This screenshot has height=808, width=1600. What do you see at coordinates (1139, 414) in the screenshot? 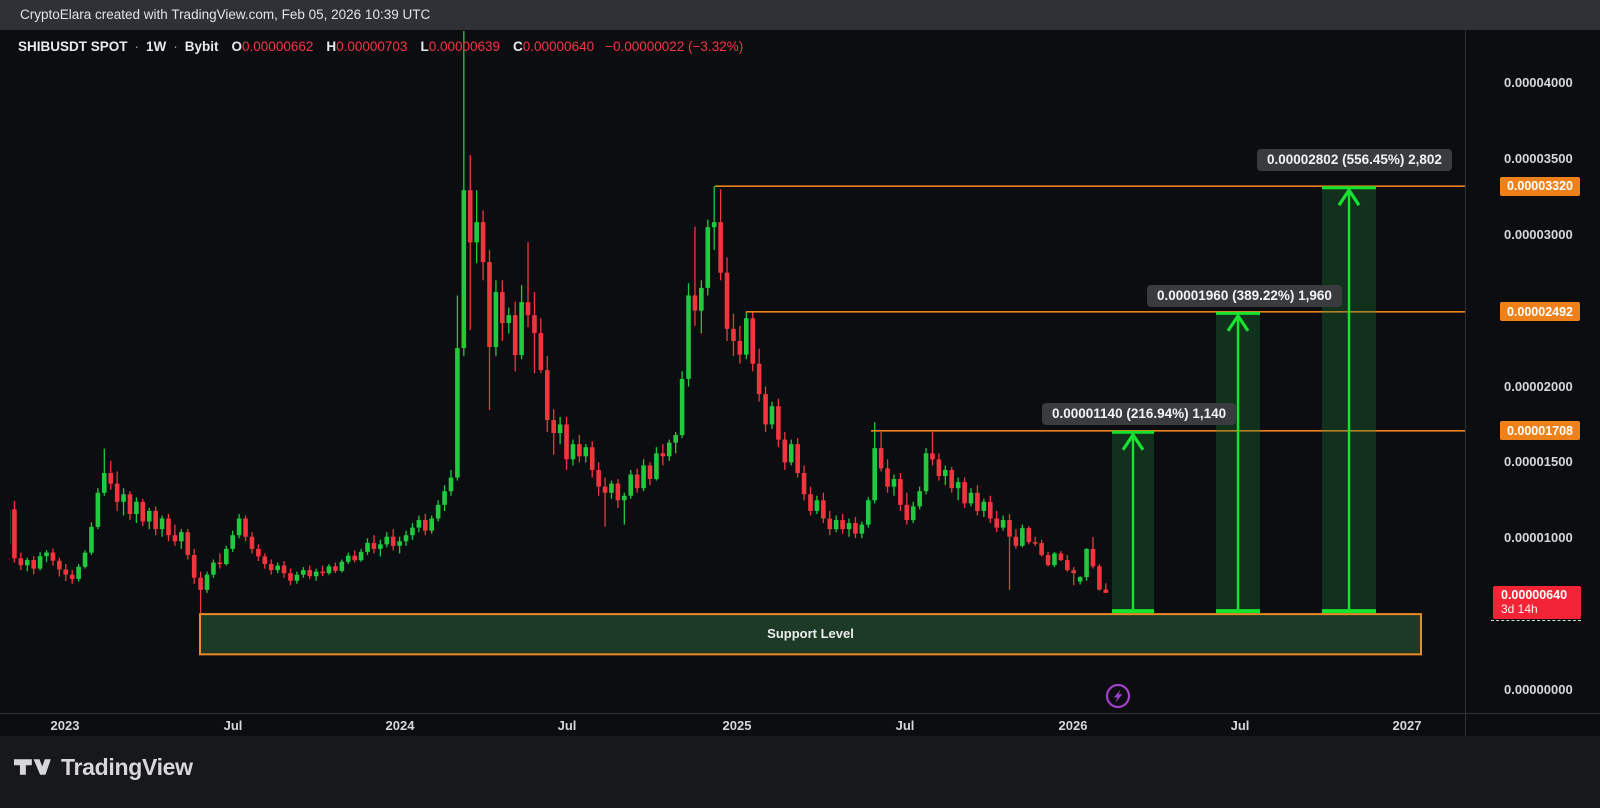
I see `projection-label: 0.00001140 (216.94%) 1,140` at bounding box center [1139, 414].